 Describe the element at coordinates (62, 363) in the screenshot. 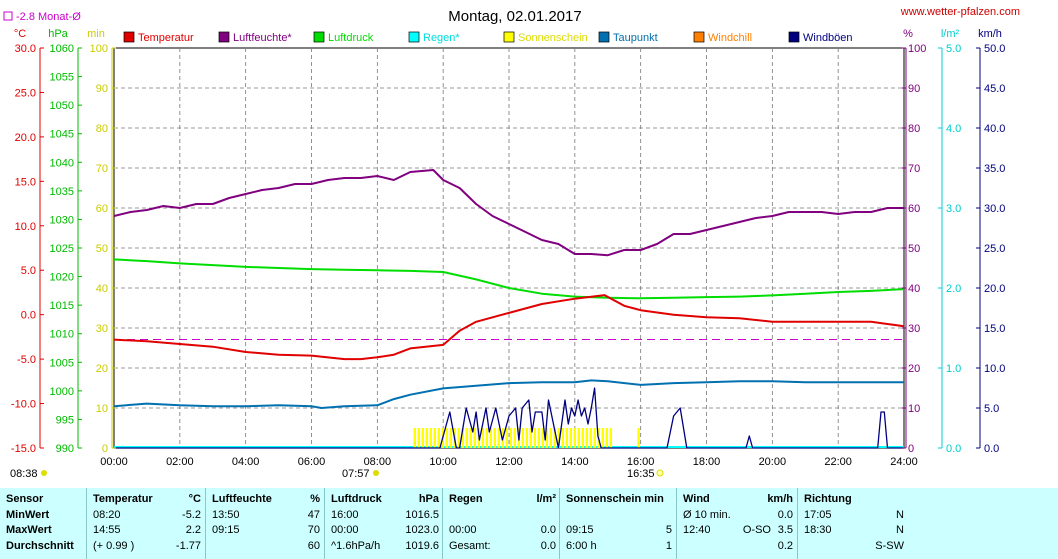

I see `y-tick-label-pressure: 1005` at that location.